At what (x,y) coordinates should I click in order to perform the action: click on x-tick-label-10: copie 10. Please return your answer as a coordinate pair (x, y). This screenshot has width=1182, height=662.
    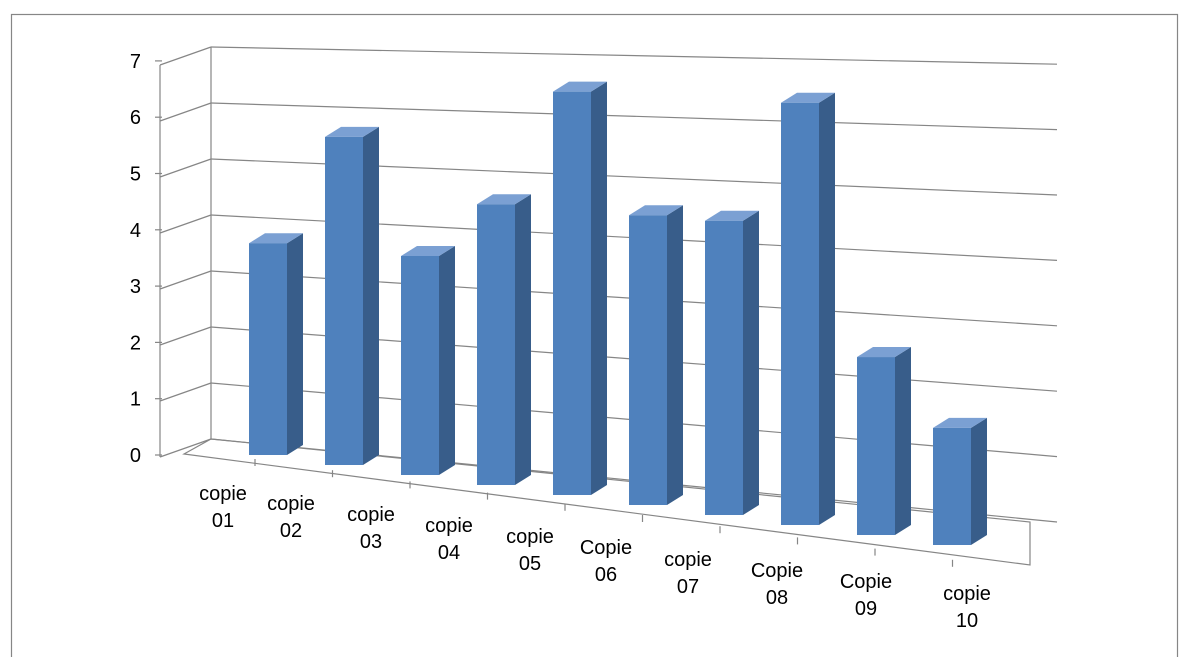
    Looking at the image, I should click on (967, 607).